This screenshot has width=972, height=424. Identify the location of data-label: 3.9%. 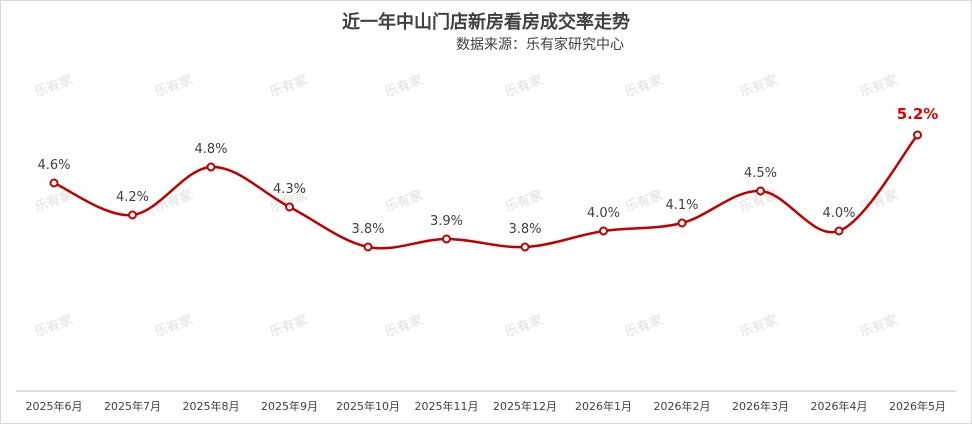
(446, 221).